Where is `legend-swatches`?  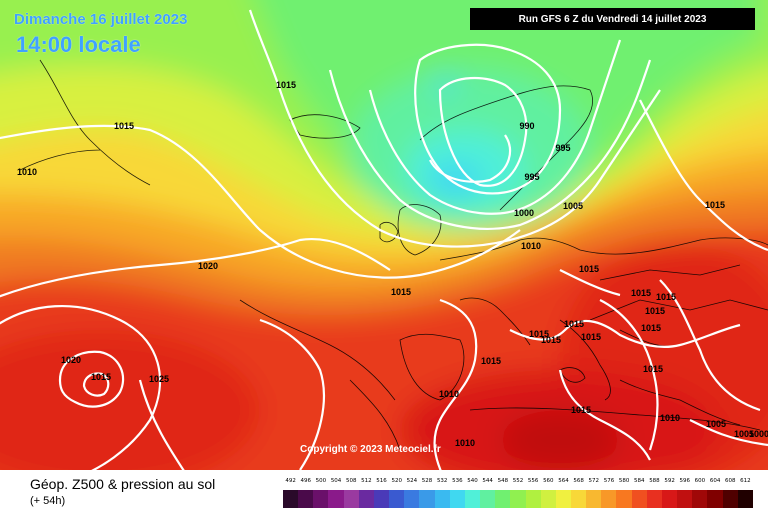 legend-swatches is located at coordinates (518, 499).